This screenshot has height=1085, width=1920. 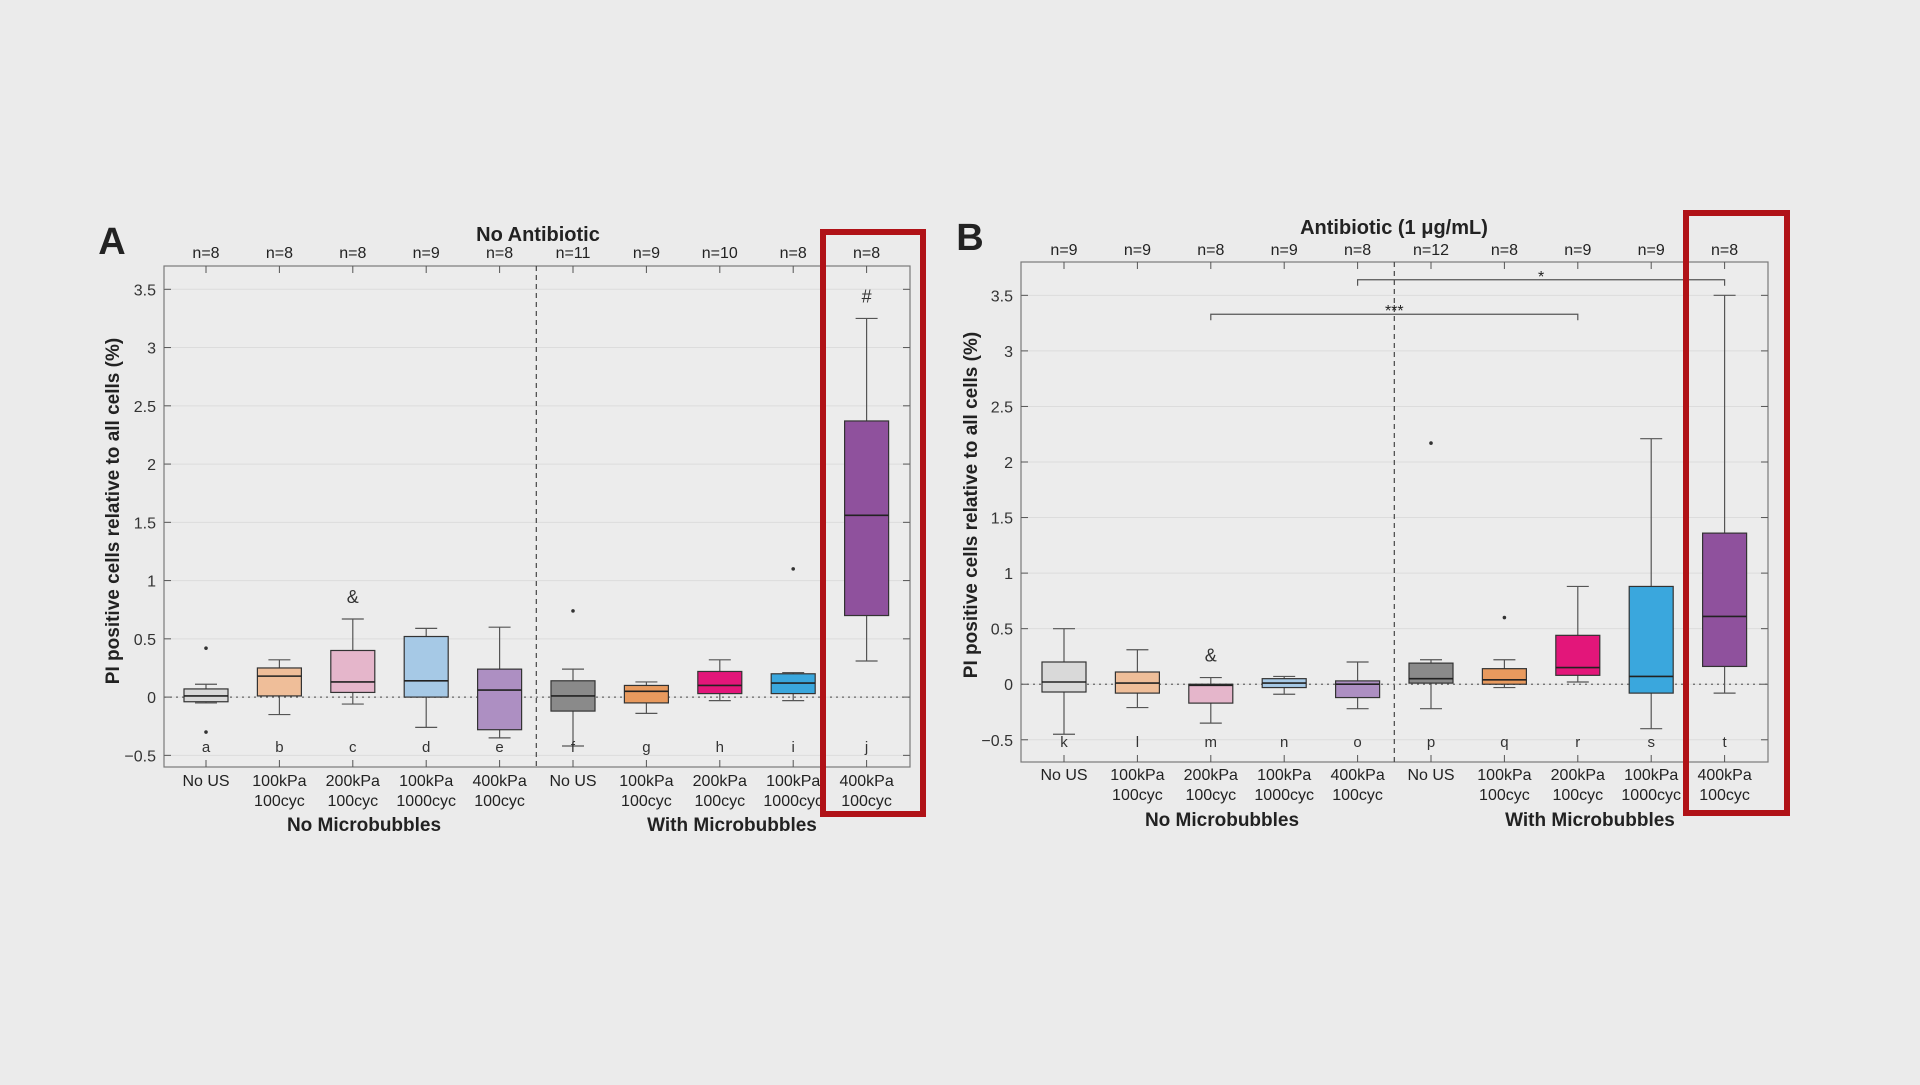 What do you see at coordinates (793, 527) in the screenshot?
I see `box-i: n=8 i 100kPa 1000cyc` at bounding box center [793, 527].